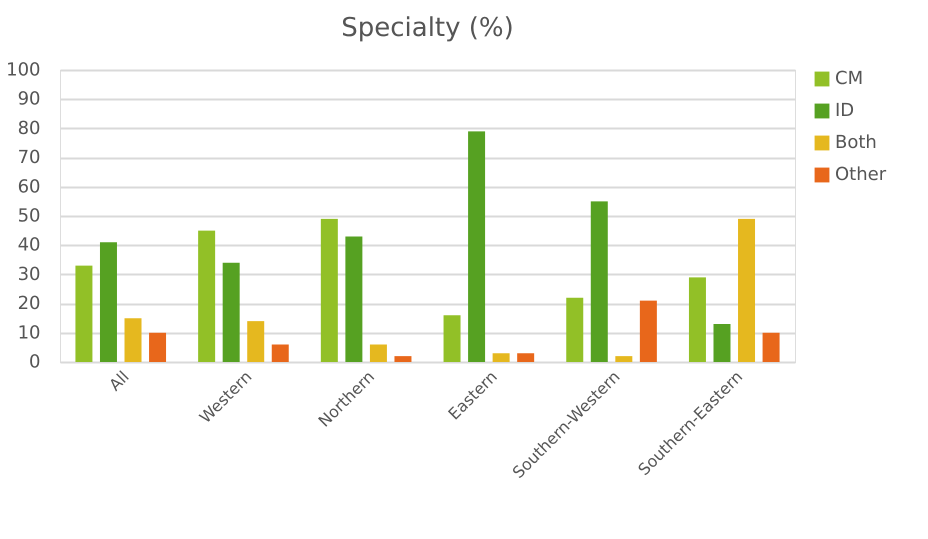  Describe the element at coordinates (29, 216) in the screenshot. I see `y-tick-label: 50` at that location.